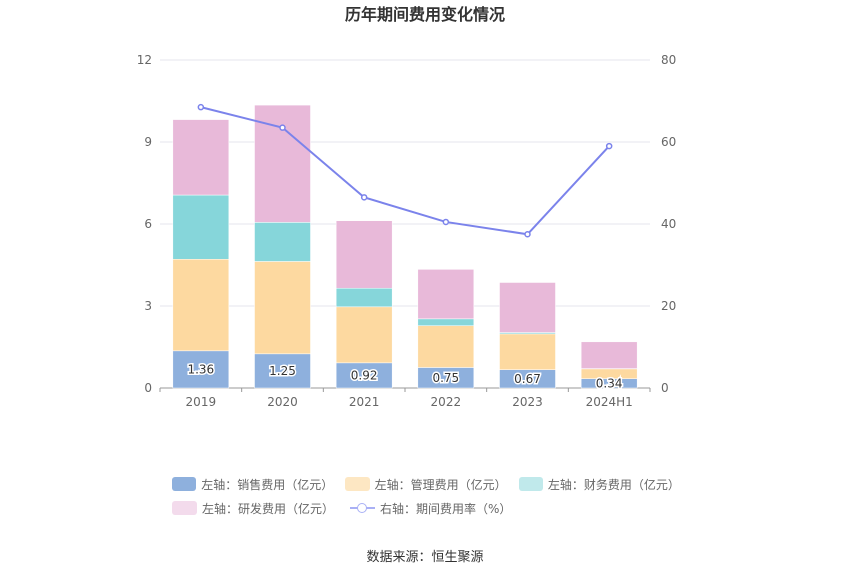 The width and height of the screenshot is (850, 575). I want to click on y-right-tick-label: 60, so click(668, 142).